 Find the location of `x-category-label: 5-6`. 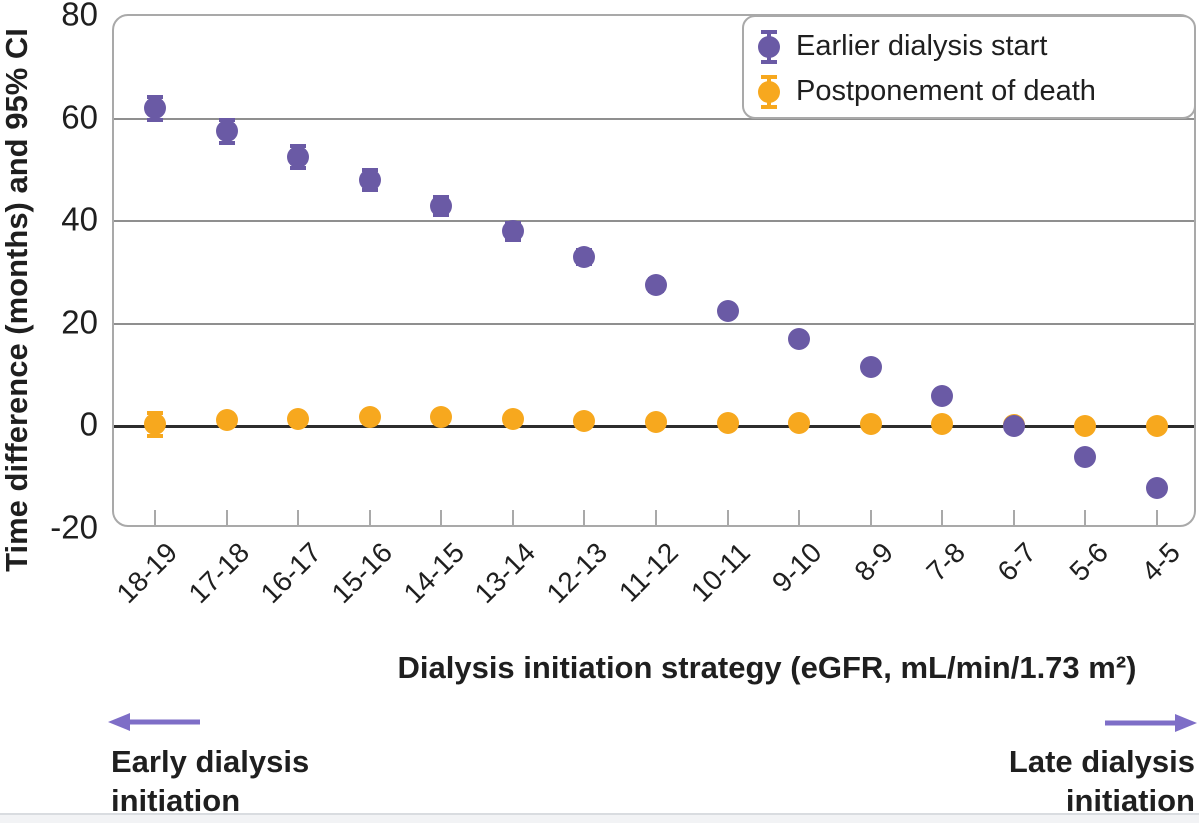

x-category-label: 5-6 is located at coordinates (1088, 562).